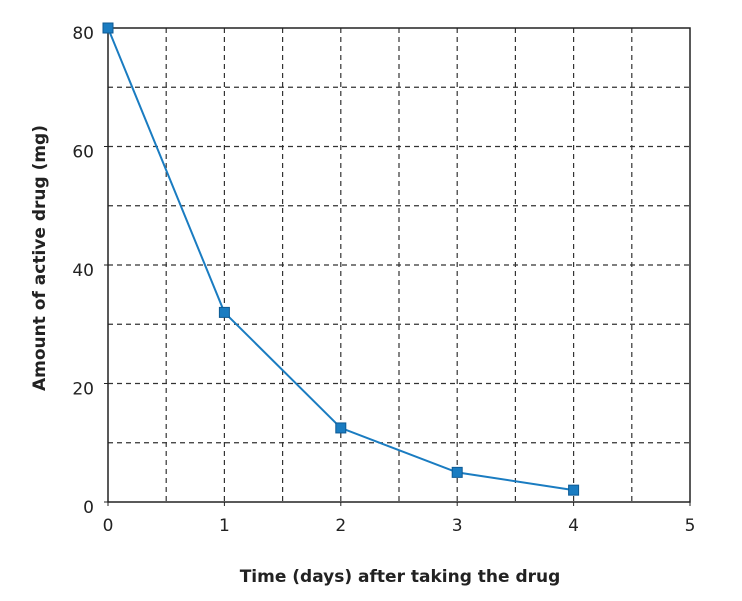 This screenshot has width=742, height=601. Describe the element at coordinates (457, 526) in the screenshot. I see `x-tick-label: 3` at that location.